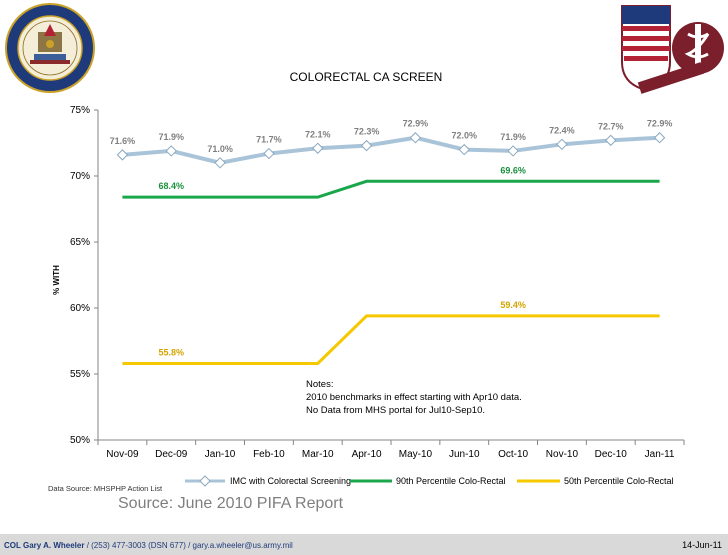 This screenshot has height=555, width=728. What do you see at coordinates (80, 242) in the screenshot?
I see `y-tick-label: 65%` at bounding box center [80, 242].